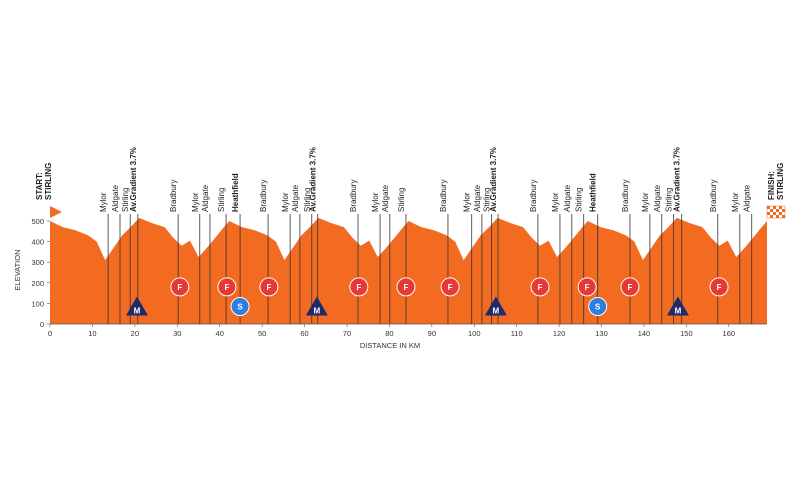  Describe the element at coordinates (37, 242) in the screenshot. I see `y-tick-label: 400` at that location.